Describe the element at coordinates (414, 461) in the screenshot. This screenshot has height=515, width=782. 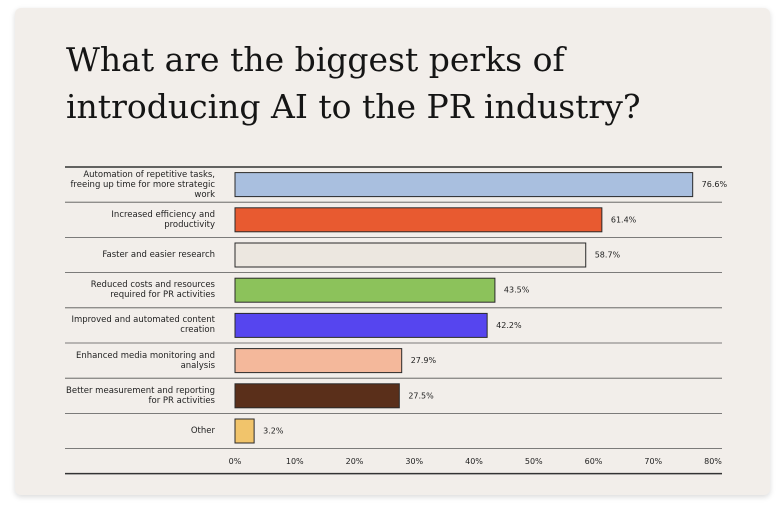
I see `x-tick-label: 30%` at that location.